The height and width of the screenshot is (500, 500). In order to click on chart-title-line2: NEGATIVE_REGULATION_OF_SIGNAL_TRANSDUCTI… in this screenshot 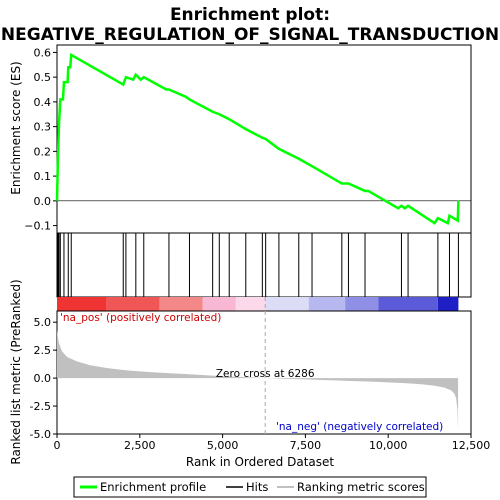, I will do `click(250, 35)`.